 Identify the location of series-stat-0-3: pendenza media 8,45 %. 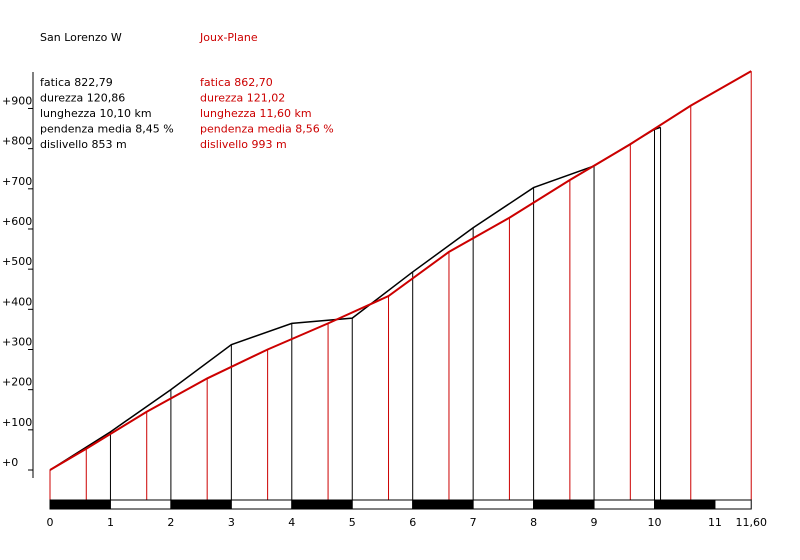
(107, 129).